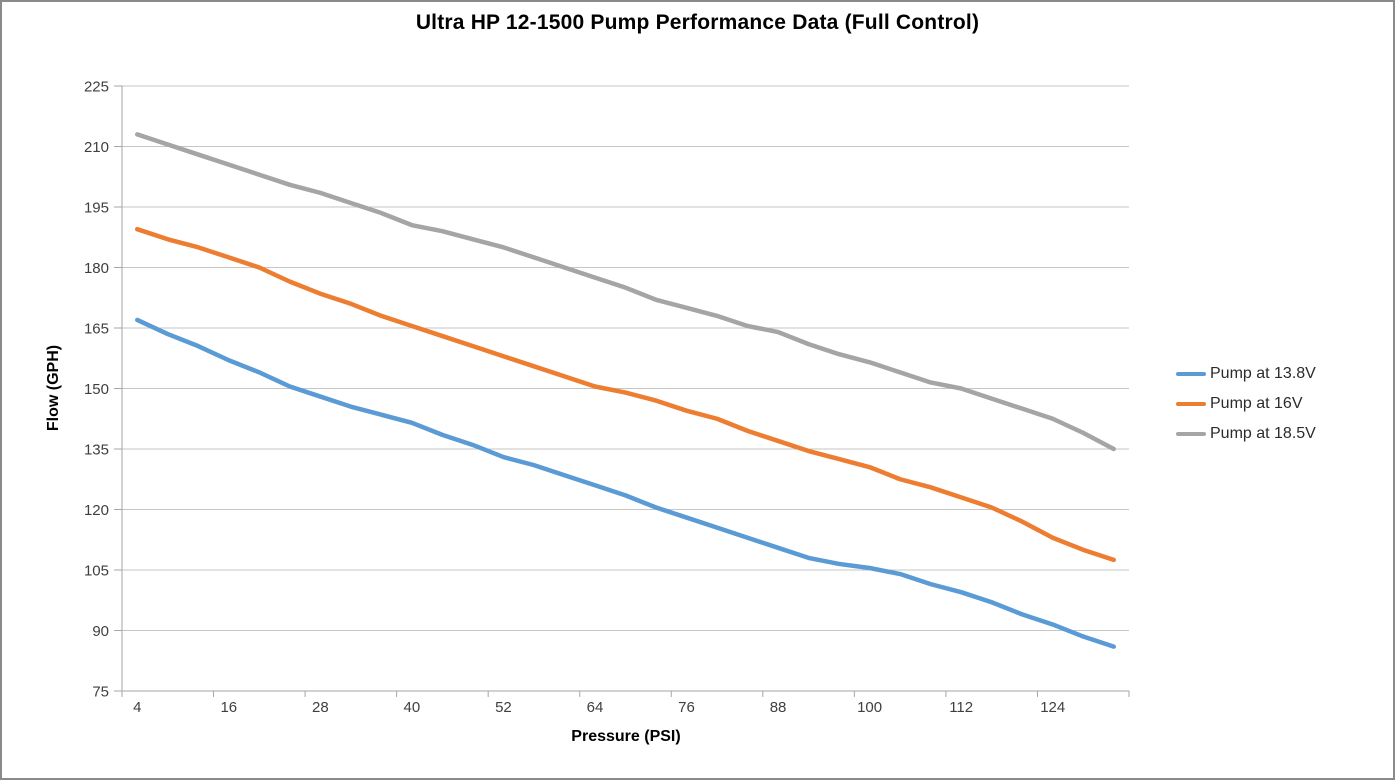 Image resolution: width=1395 pixels, height=780 pixels. I want to click on x-tick-label: 64, so click(595, 707).